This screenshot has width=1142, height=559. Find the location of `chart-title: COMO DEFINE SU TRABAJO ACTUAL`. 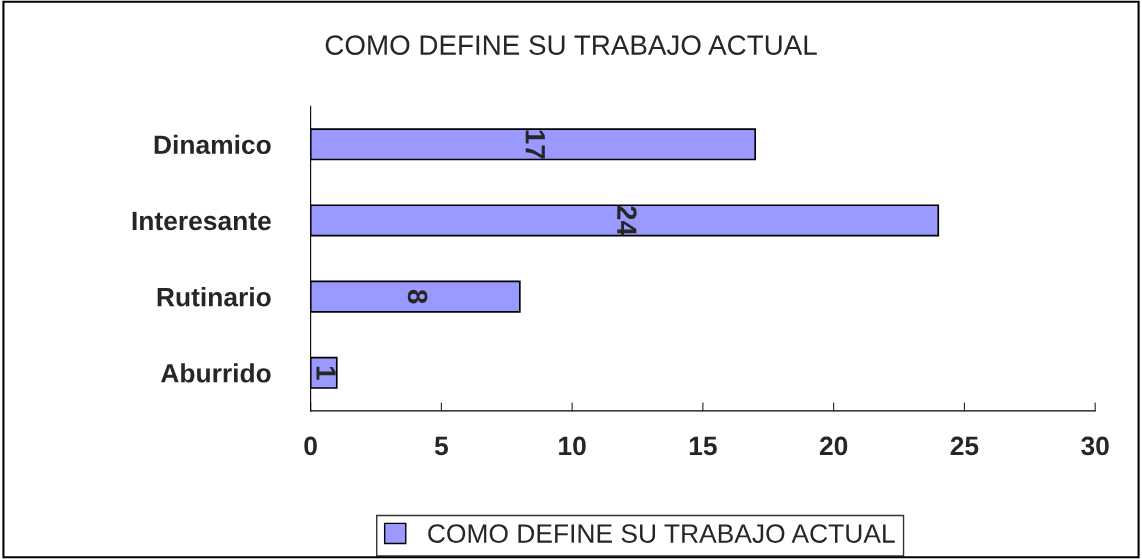

chart-title: COMO DEFINE SU TRABAJO ACTUAL is located at coordinates (571, 45).